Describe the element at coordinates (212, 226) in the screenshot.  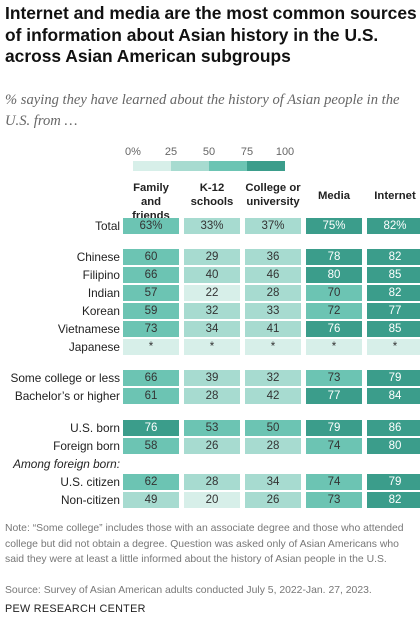
I see `heatmap-cell: 33%` at that location.